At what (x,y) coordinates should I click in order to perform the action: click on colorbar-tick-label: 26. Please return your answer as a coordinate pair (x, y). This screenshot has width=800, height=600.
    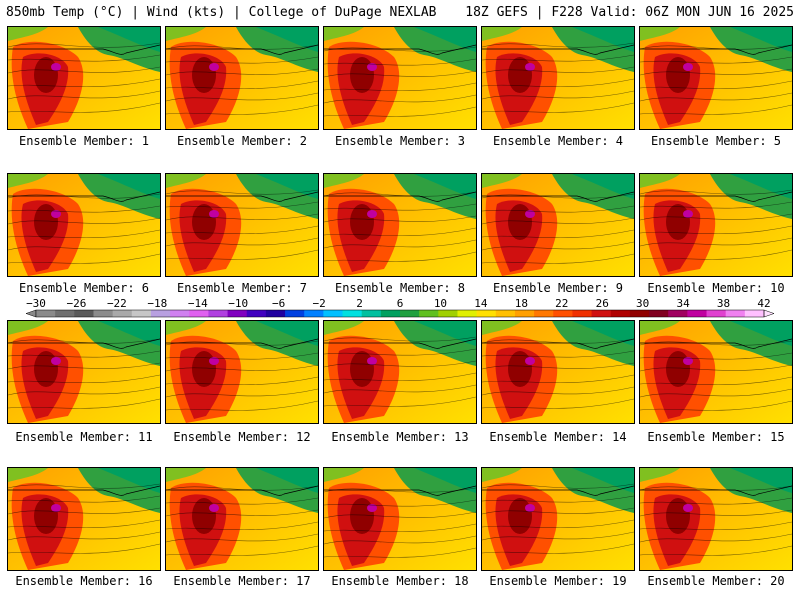
    Looking at the image, I should click on (602, 303).